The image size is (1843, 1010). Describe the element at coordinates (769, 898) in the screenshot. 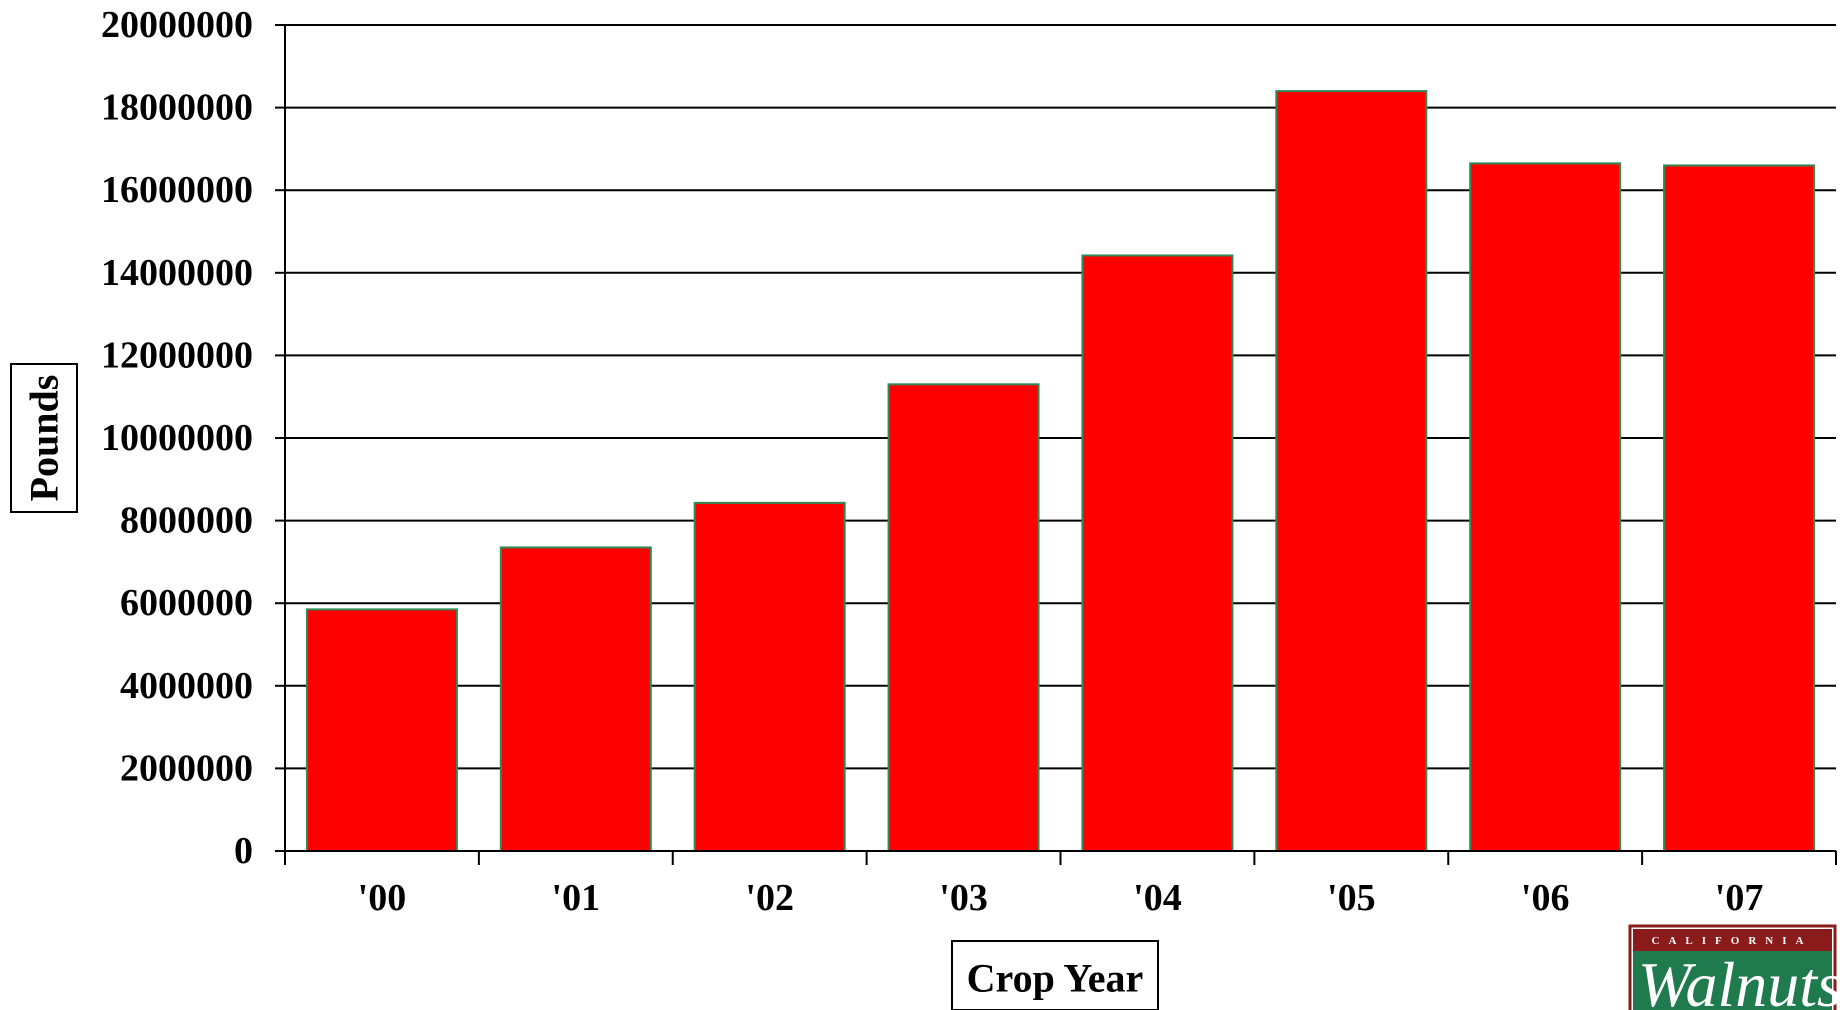

I see `x-tick-label: '02` at that location.